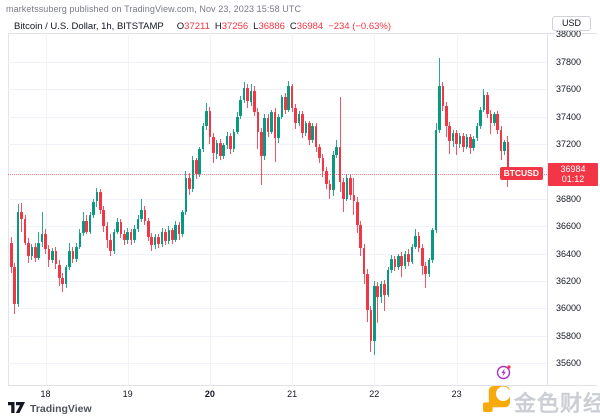  What do you see at coordinates (209, 394) in the screenshot?
I see `time-tick-label: 20` at bounding box center [209, 394].